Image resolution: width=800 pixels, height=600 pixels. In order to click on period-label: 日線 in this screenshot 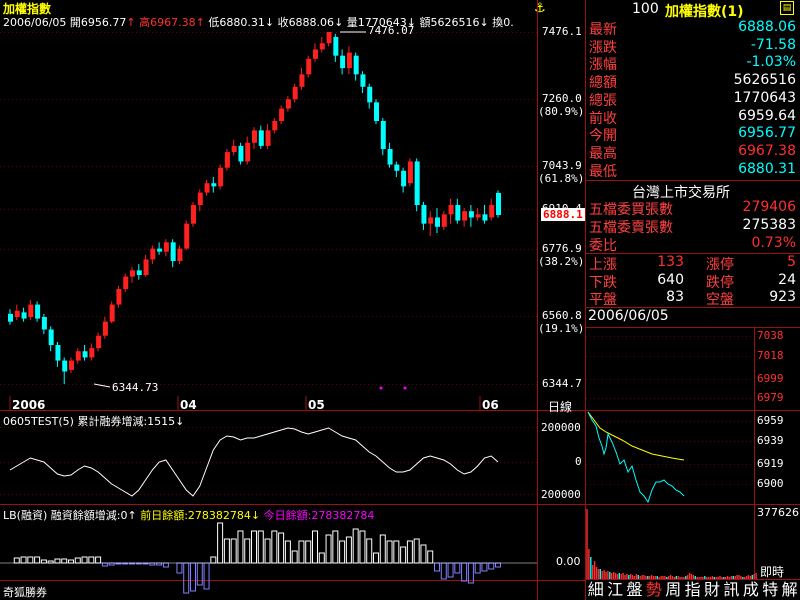, I will do `click(560, 407)`.